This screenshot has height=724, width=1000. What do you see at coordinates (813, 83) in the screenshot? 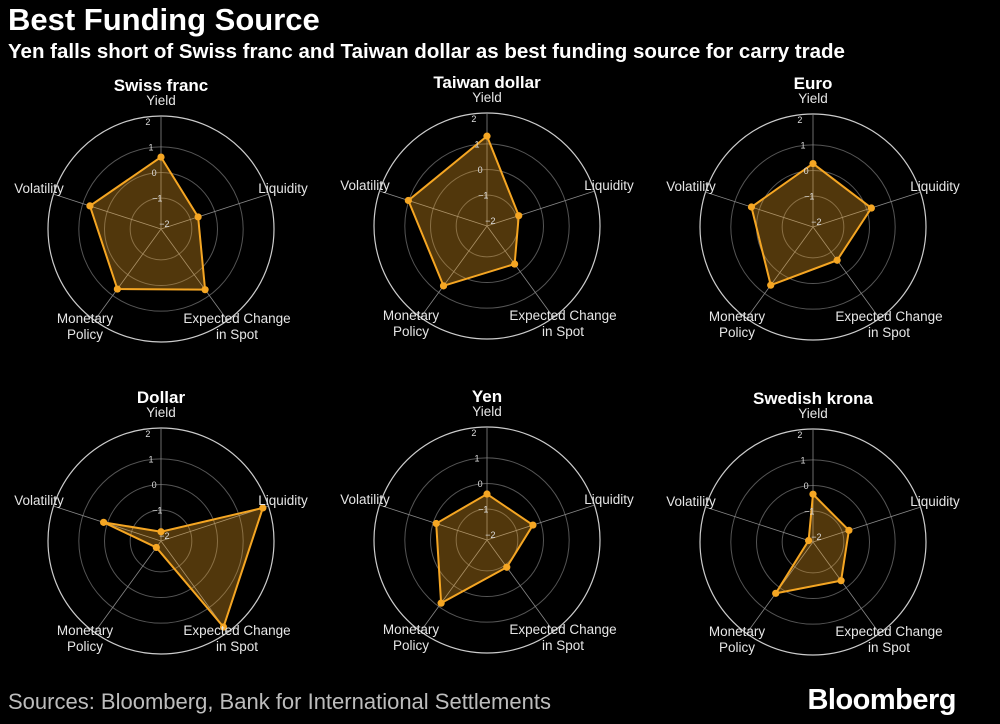
I see `subplot-title: Euro` at bounding box center [813, 83].